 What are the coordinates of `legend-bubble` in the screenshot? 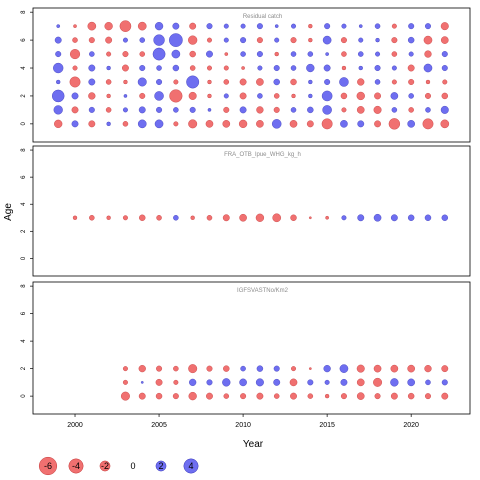 It's located at (191, 466).